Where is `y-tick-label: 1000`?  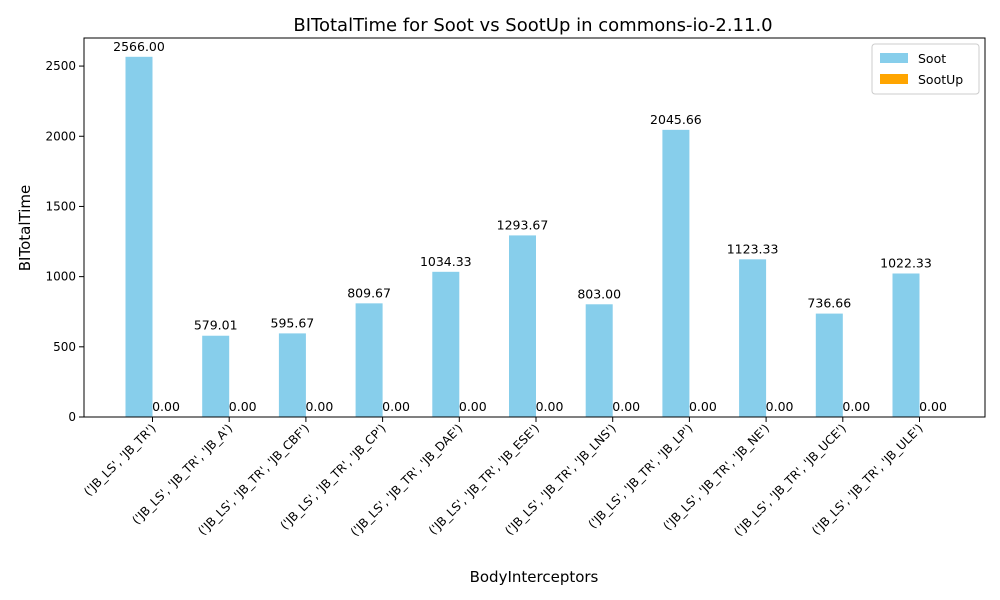 y-tick-label: 1000 is located at coordinates (60, 277).